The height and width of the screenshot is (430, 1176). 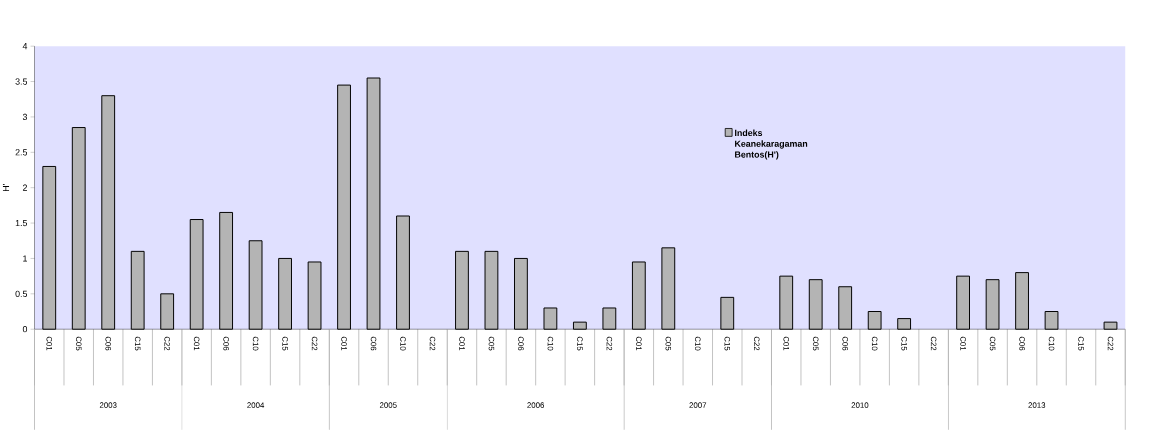 I want to click on y-tick-label: 4, so click(x=25, y=46).